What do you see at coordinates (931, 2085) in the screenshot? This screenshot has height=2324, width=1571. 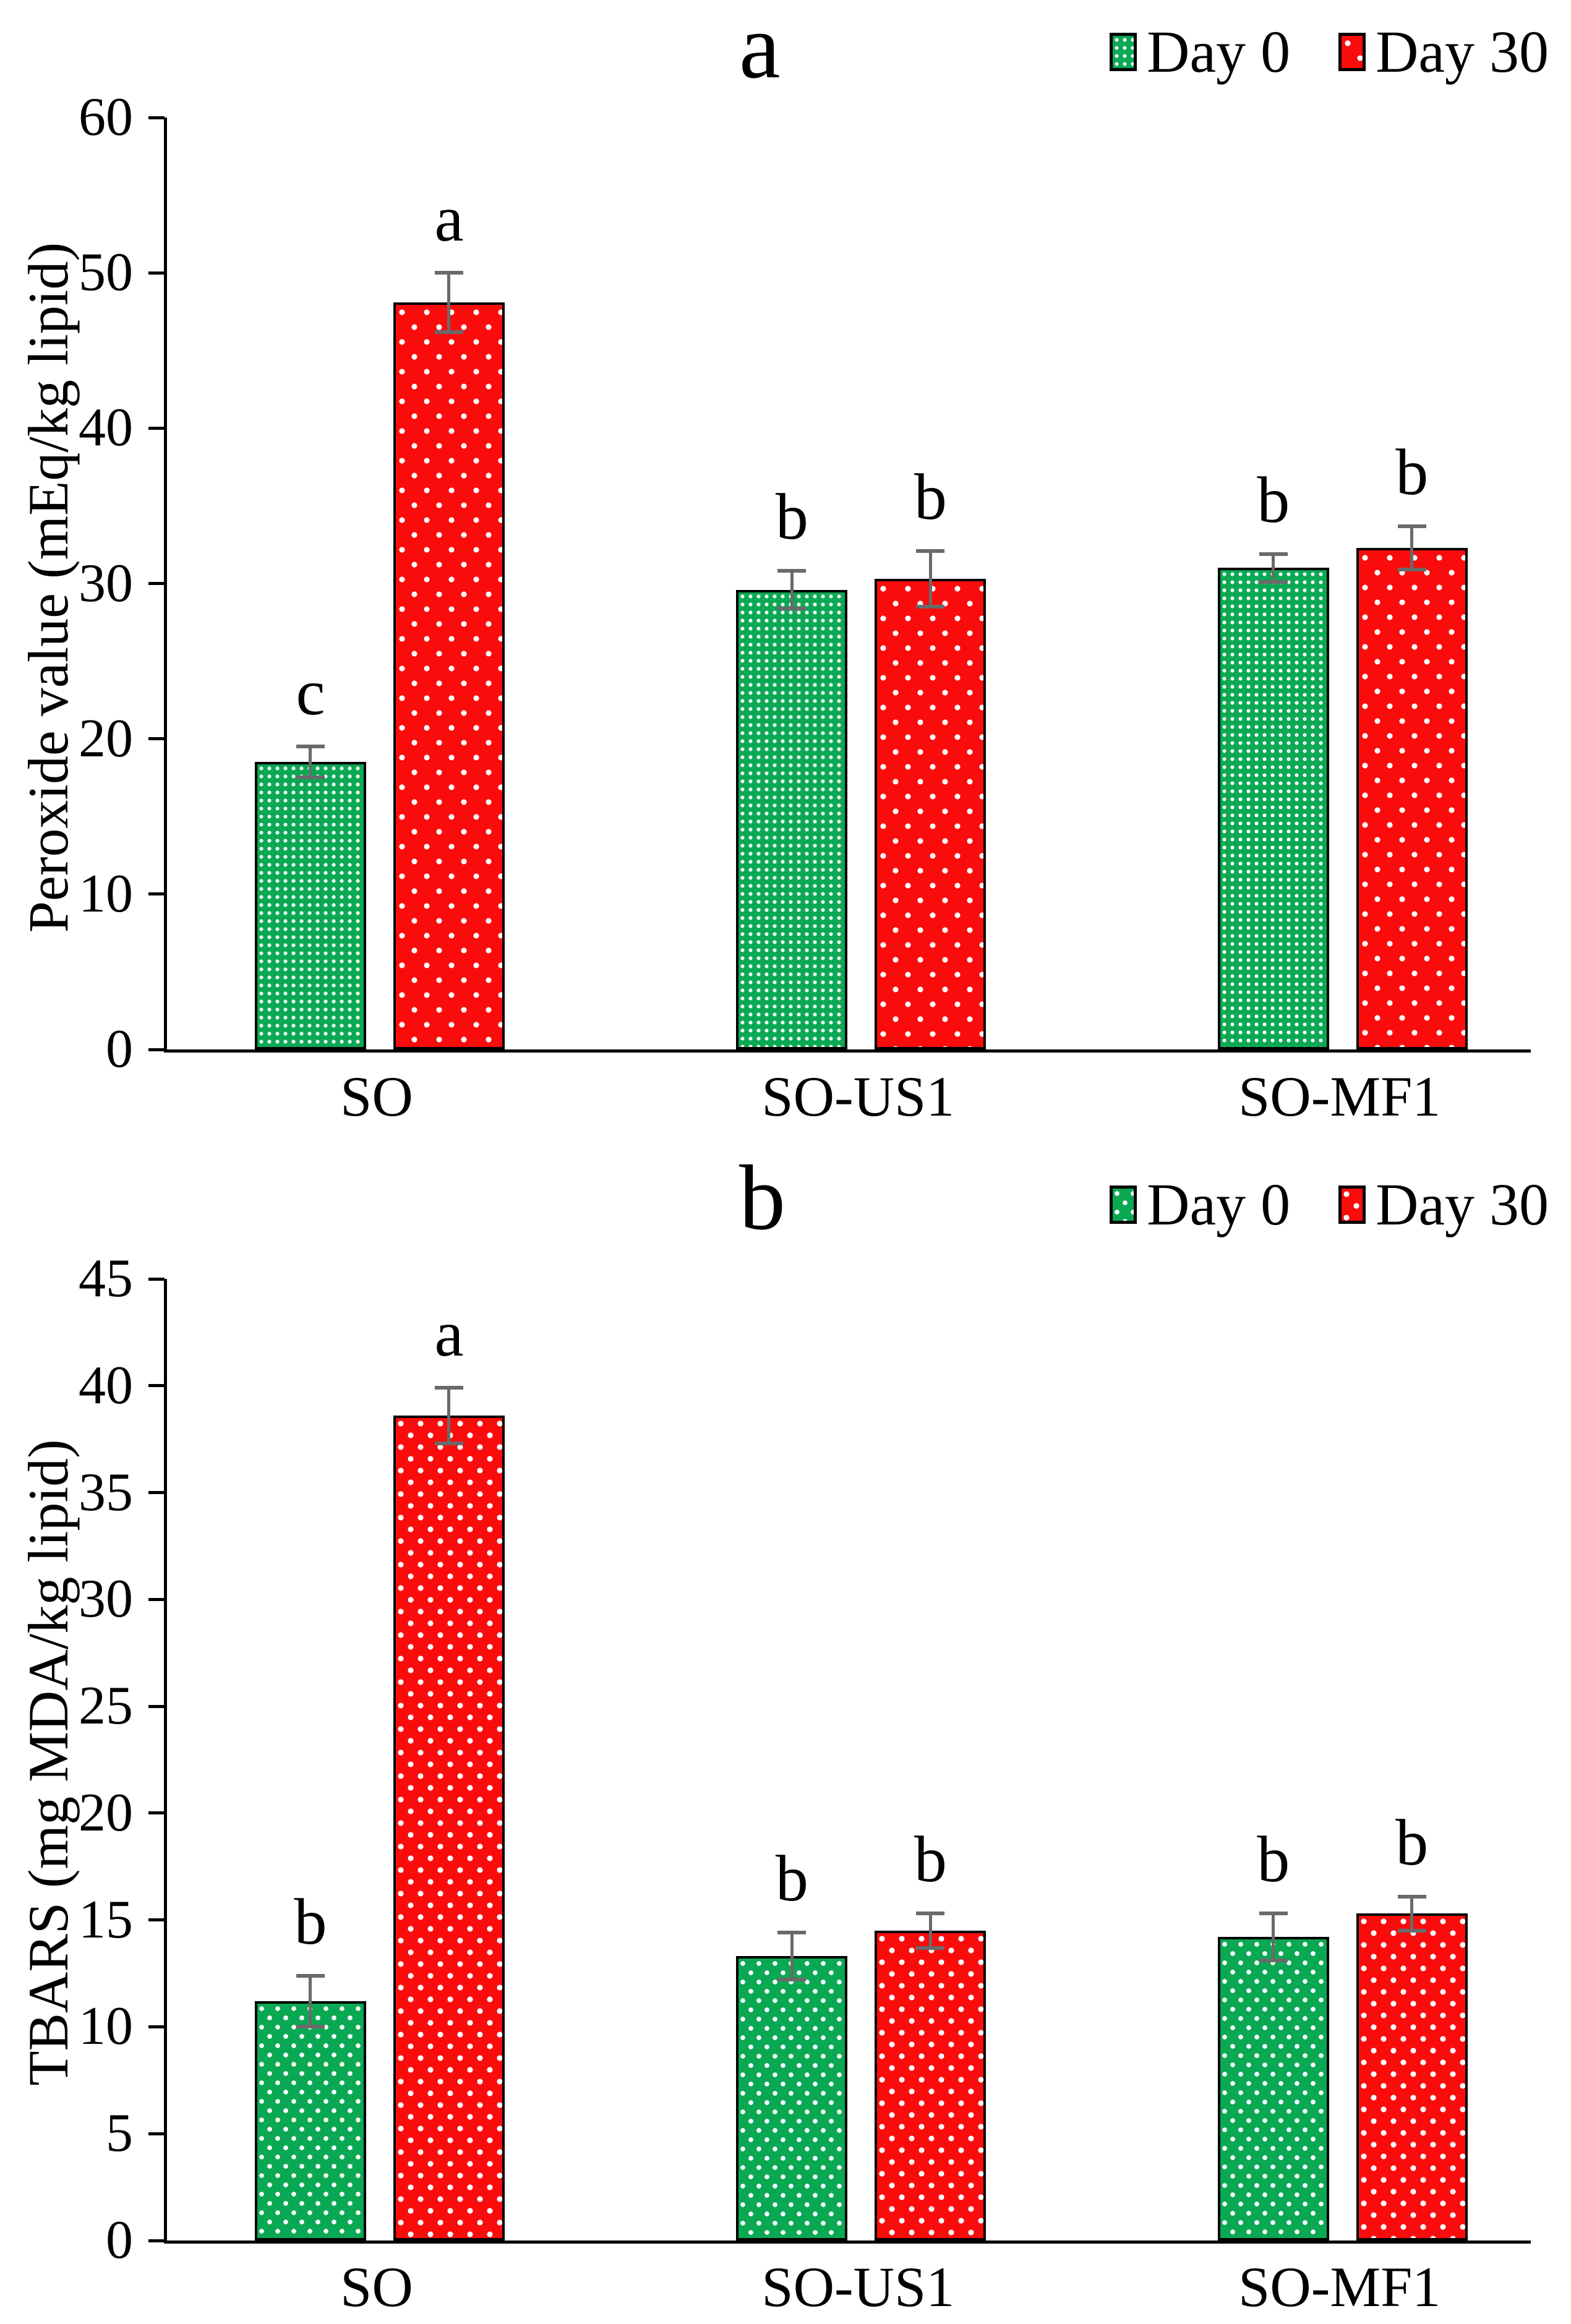 I see `bar-day30-so-us1` at bounding box center [931, 2085].